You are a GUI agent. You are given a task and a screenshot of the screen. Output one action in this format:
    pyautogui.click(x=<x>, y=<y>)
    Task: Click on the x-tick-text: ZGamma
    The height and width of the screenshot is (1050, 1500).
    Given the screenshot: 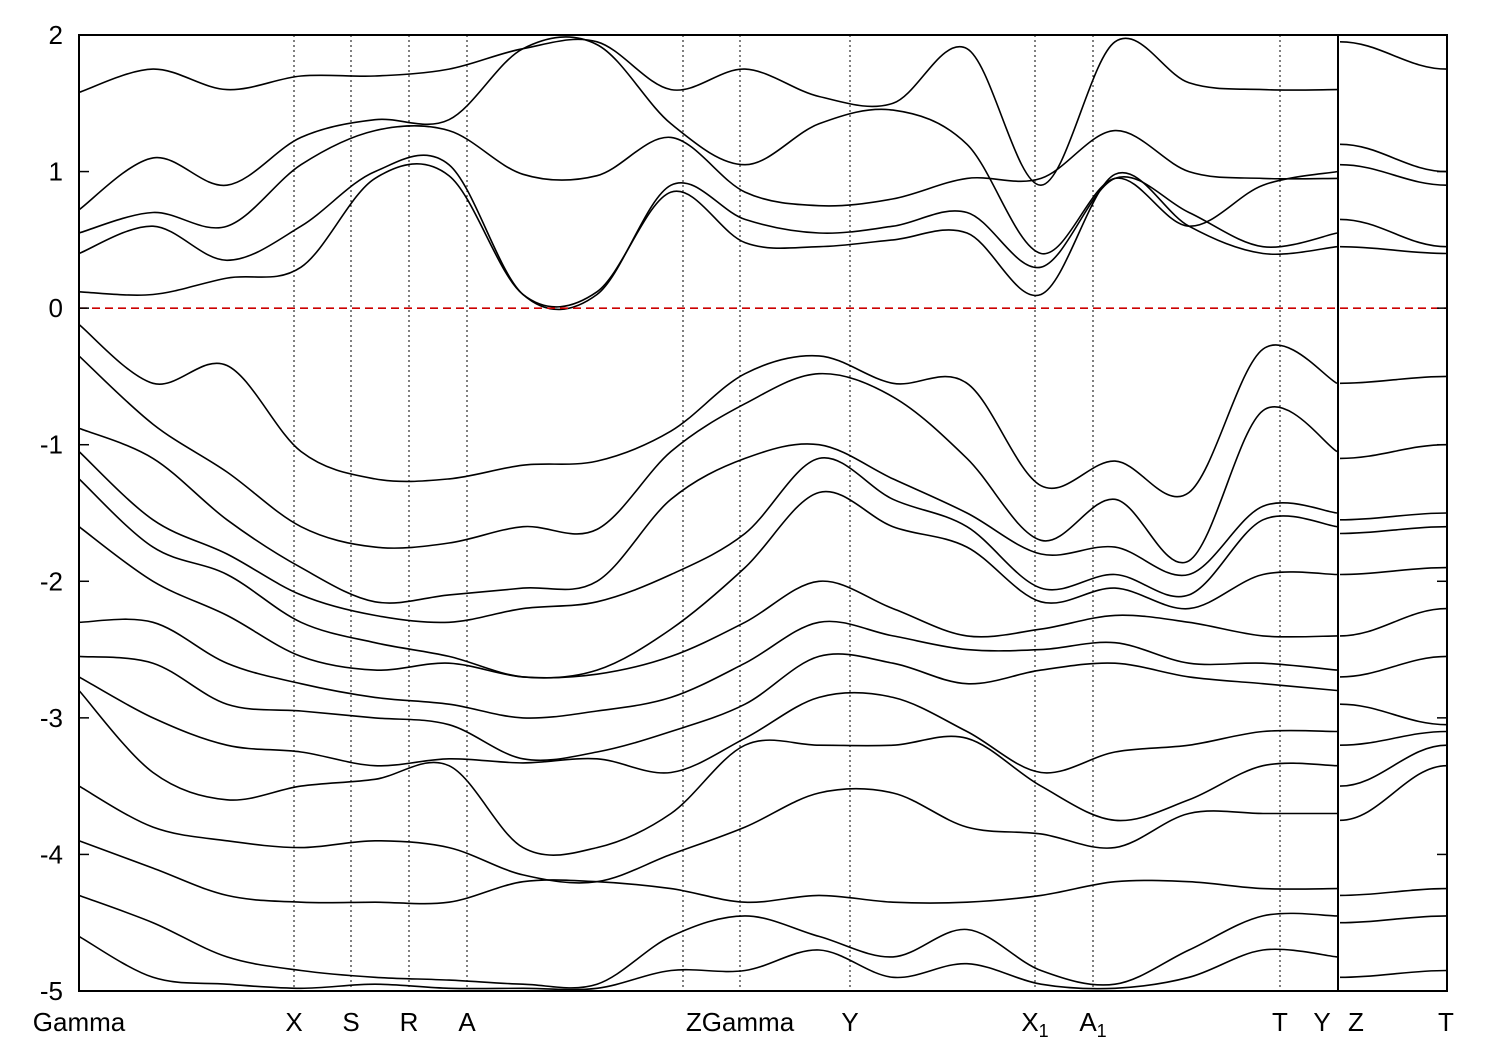 What is the action you would take?
    pyautogui.click(x=740, y=1022)
    